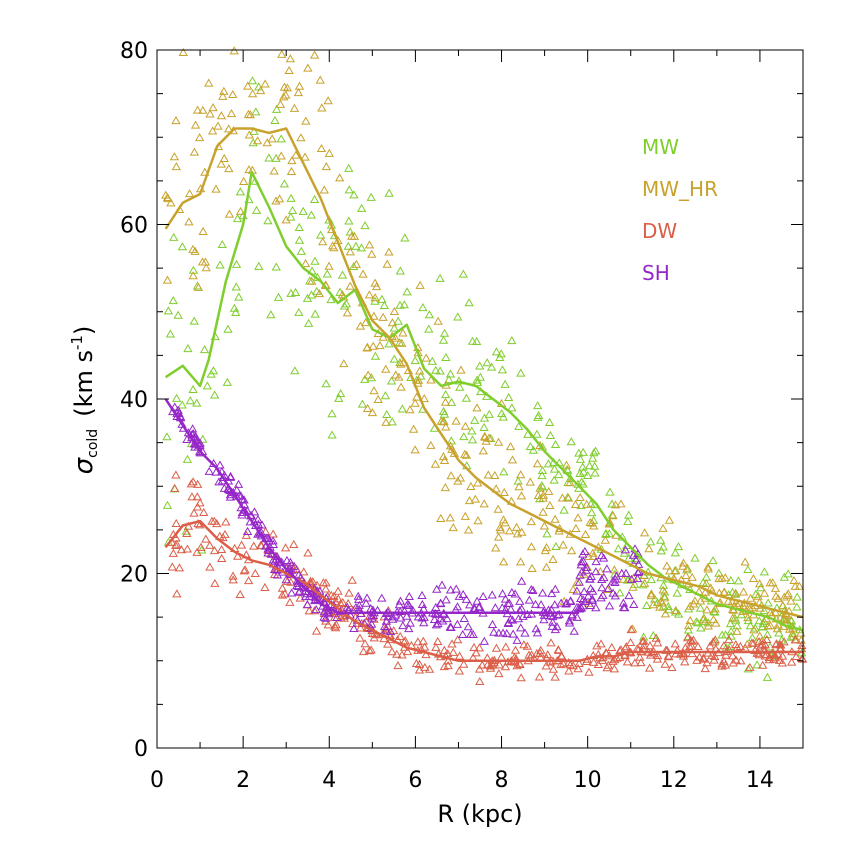  Describe the element at coordinates (84, 465) in the screenshot. I see `y-axis-label-symbol: σ` at that location.